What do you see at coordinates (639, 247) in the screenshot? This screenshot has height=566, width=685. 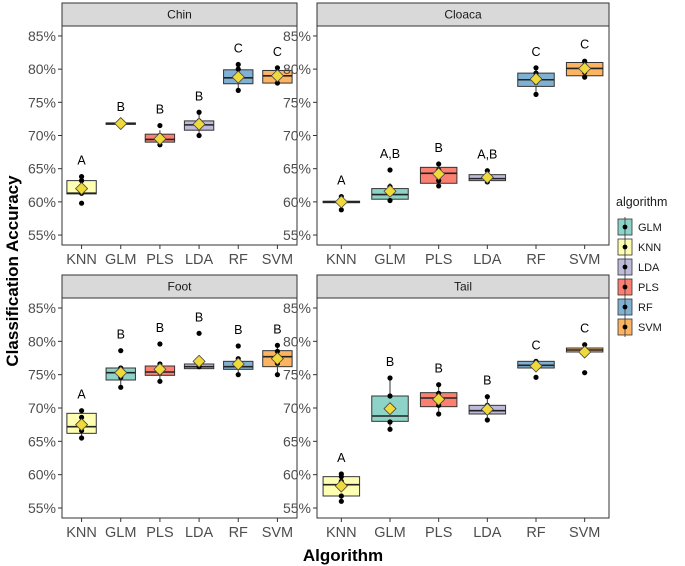 I see `legend-item-knn: KNN` at bounding box center [639, 247].